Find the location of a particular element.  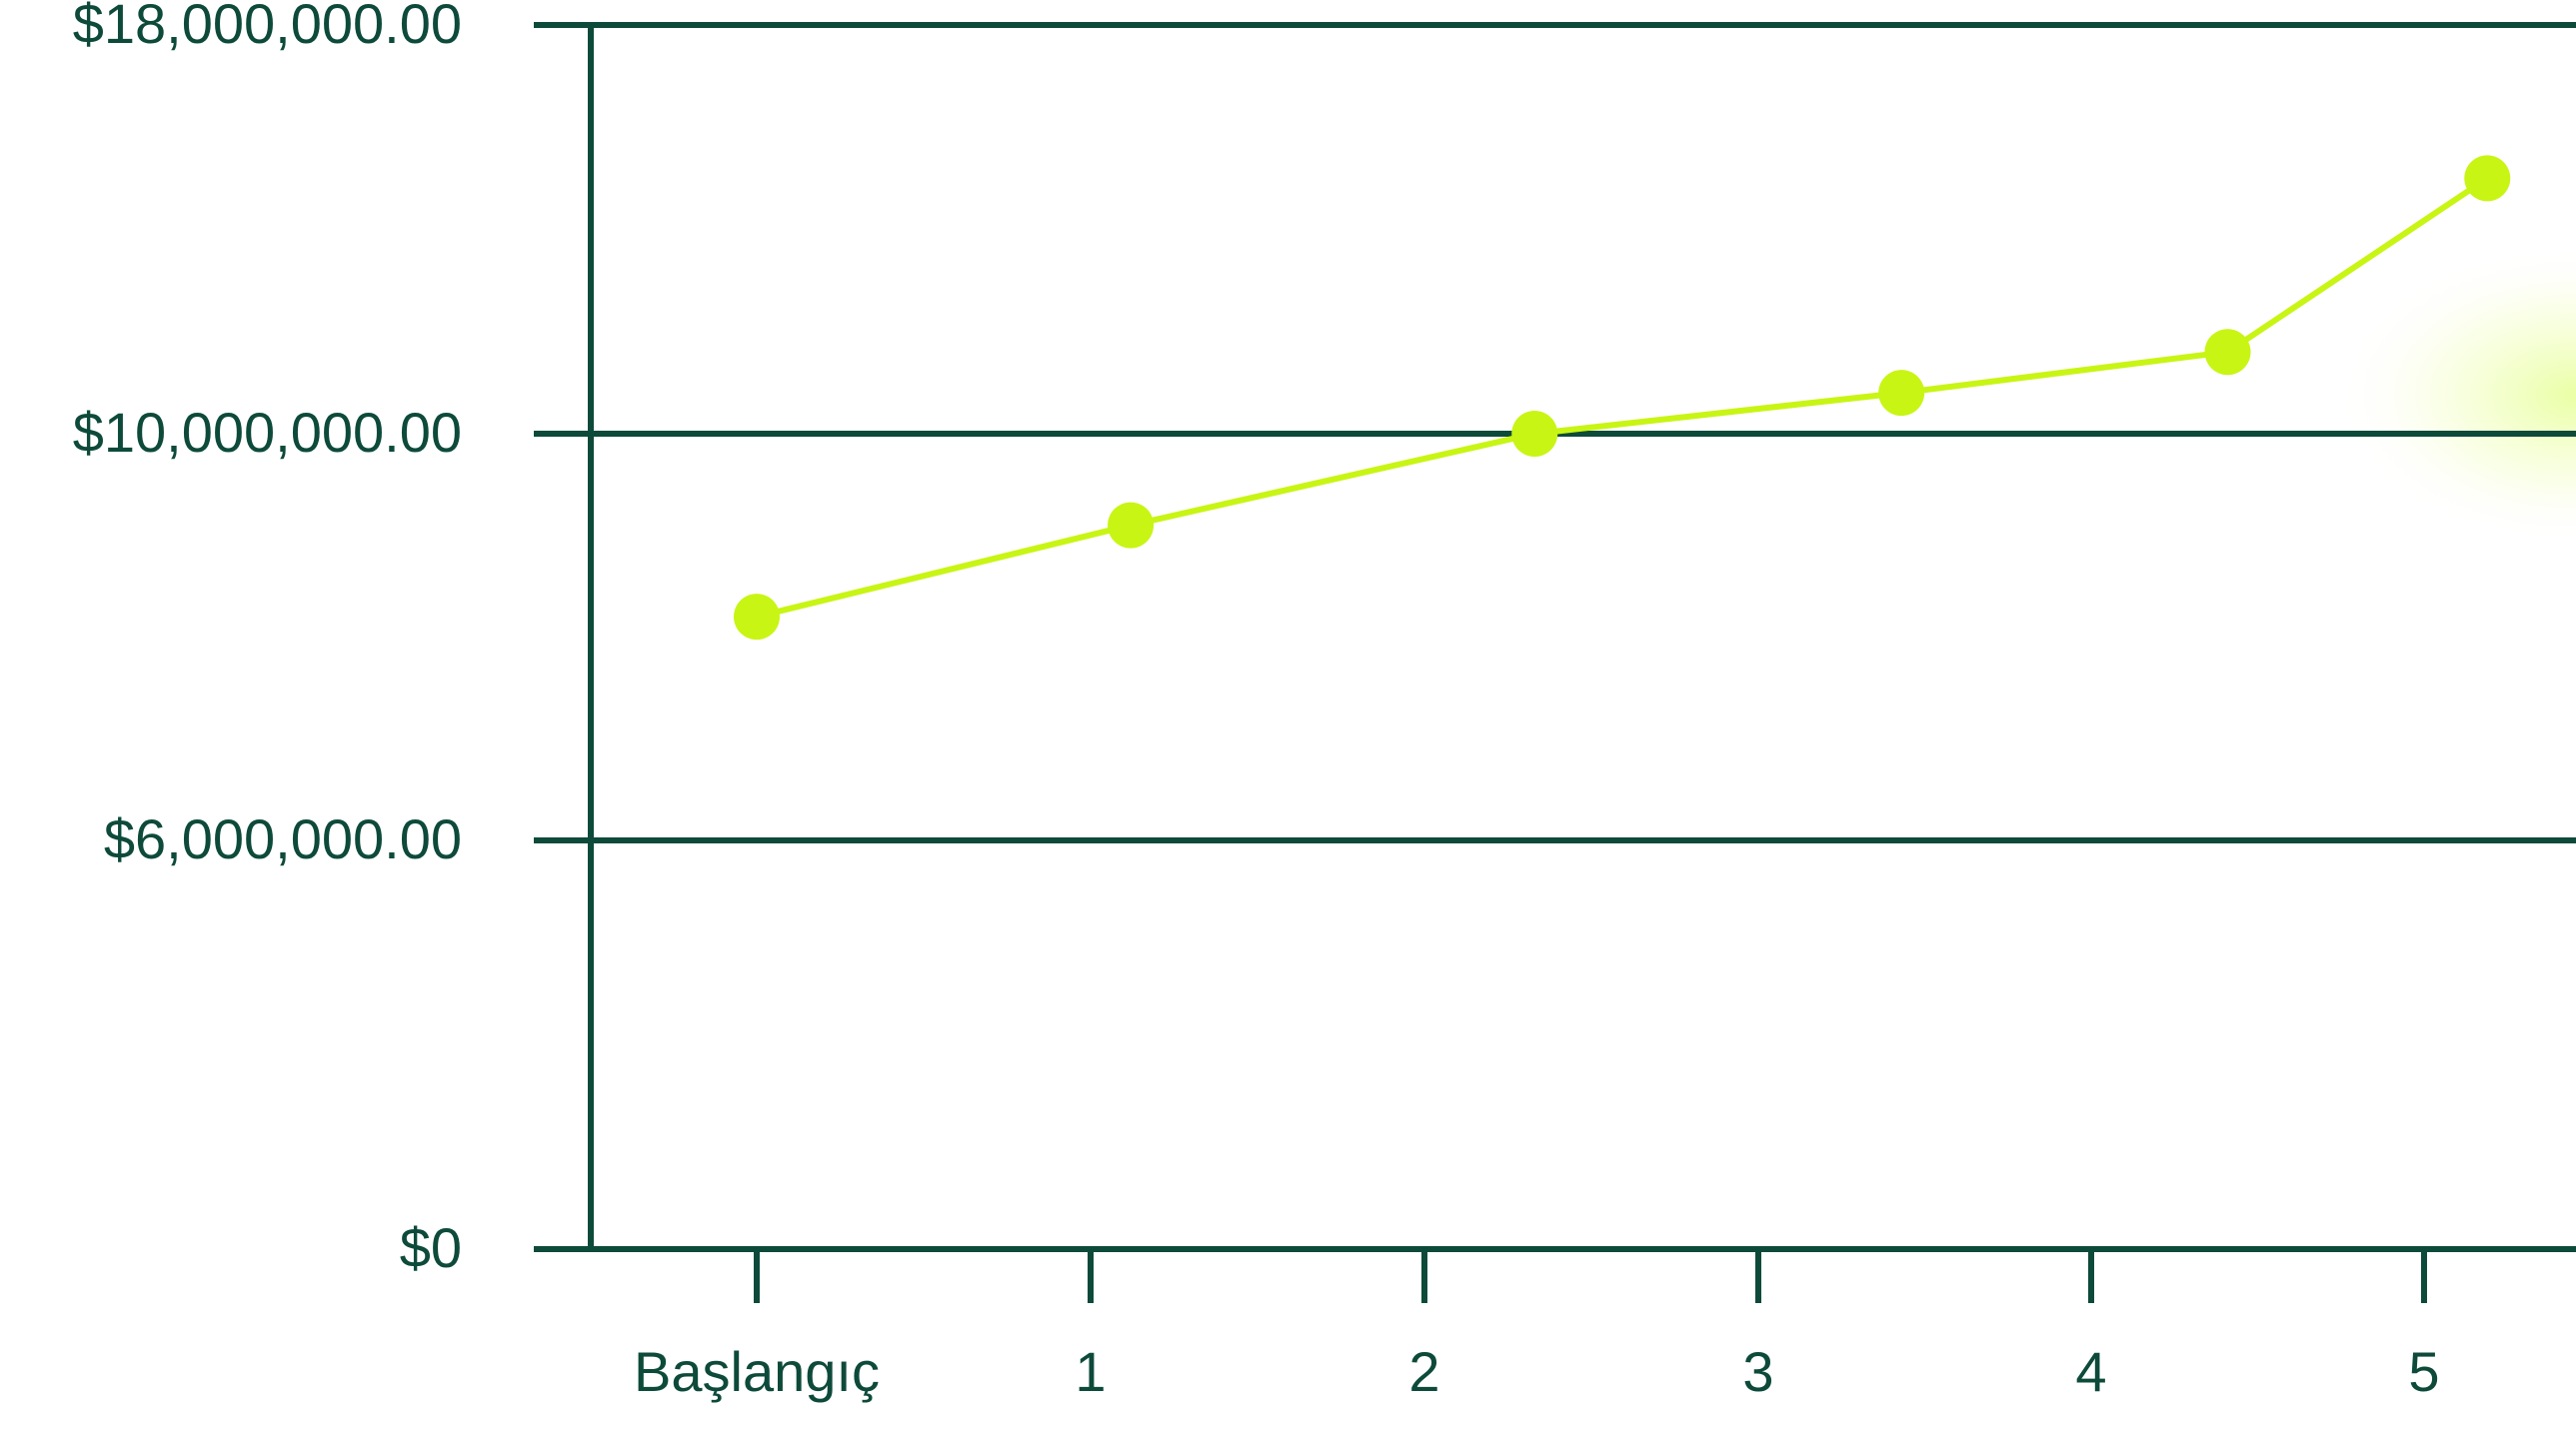

y-tick-label: $6,000,000.00 is located at coordinates (283, 838).